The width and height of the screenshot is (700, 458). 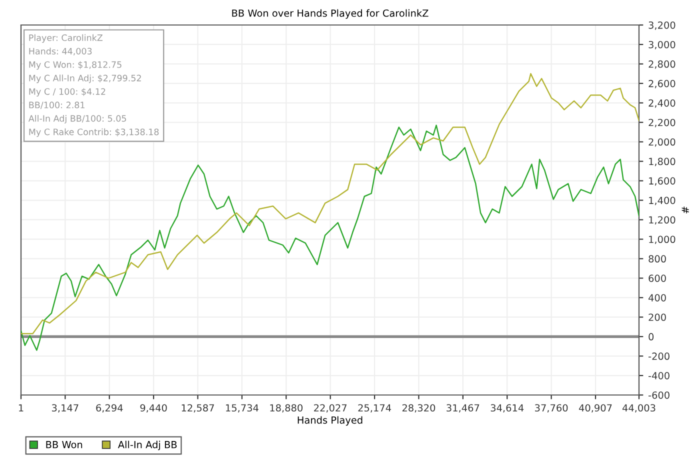 What do you see at coordinates (67, 92) in the screenshot?
I see `annotation: My C / 100: $4.12` at bounding box center [67, 92].